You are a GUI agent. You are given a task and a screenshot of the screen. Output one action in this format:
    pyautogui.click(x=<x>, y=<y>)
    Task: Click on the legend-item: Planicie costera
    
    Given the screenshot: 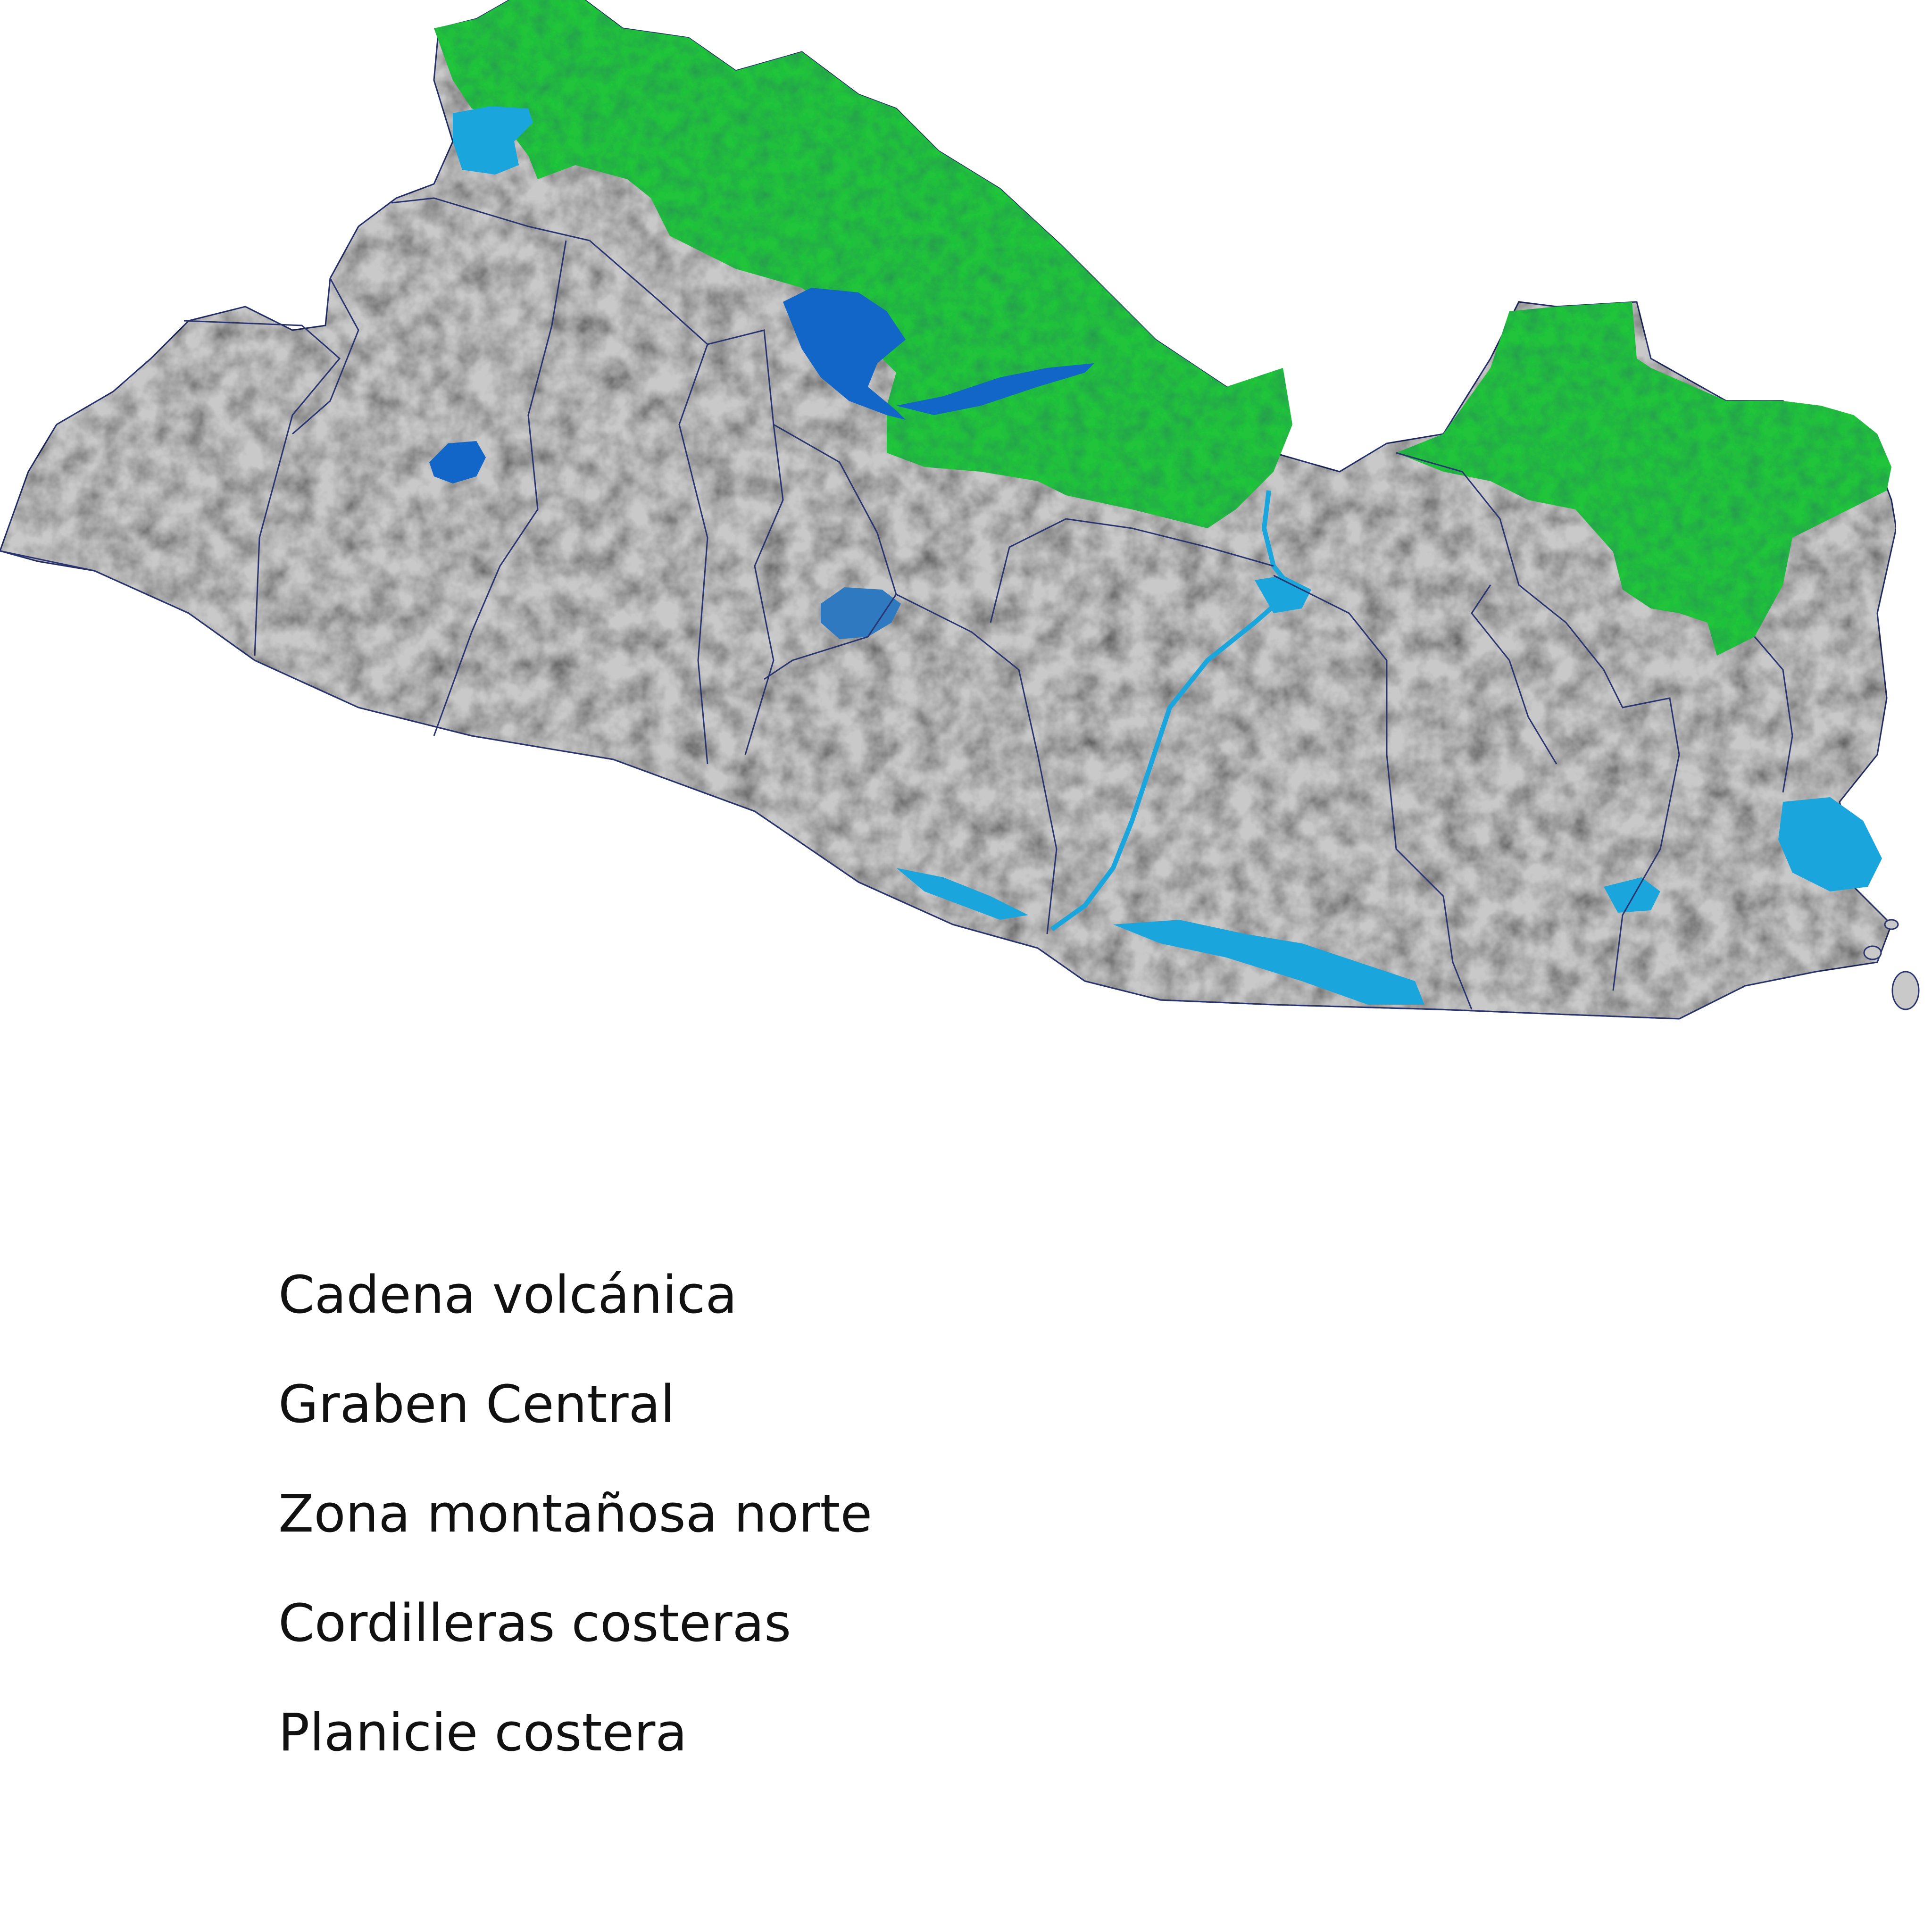 What is the action you would take?
    pyautogui.click(x=483, y=1733)
    